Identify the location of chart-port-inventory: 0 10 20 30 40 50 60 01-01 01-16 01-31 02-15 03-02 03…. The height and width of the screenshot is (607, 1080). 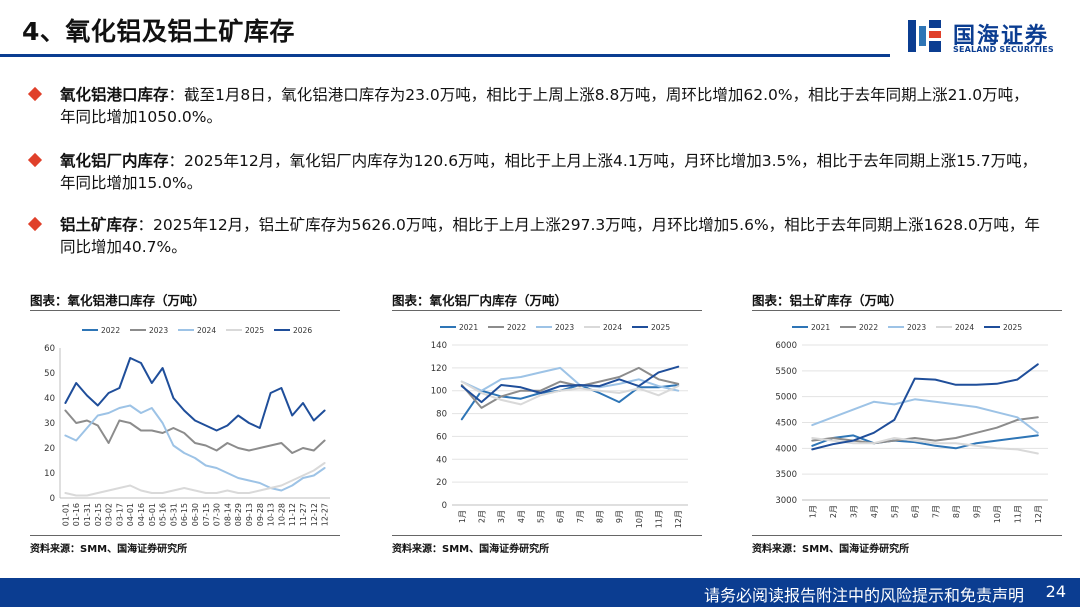
(187, 426).